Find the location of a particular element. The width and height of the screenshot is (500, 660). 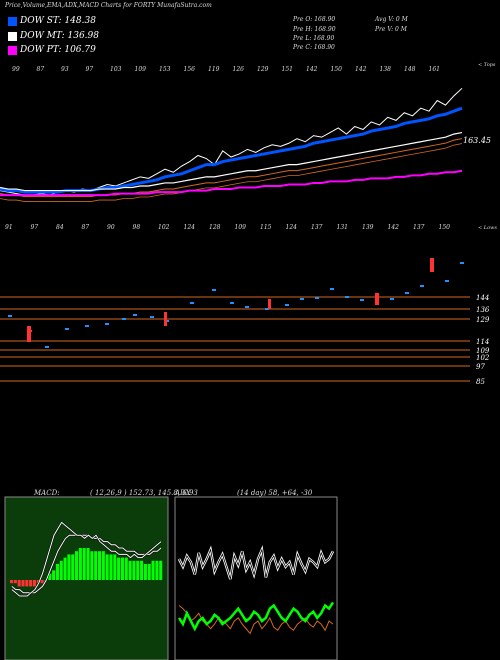

low-label: 102 is located at coordinates (164, 227).